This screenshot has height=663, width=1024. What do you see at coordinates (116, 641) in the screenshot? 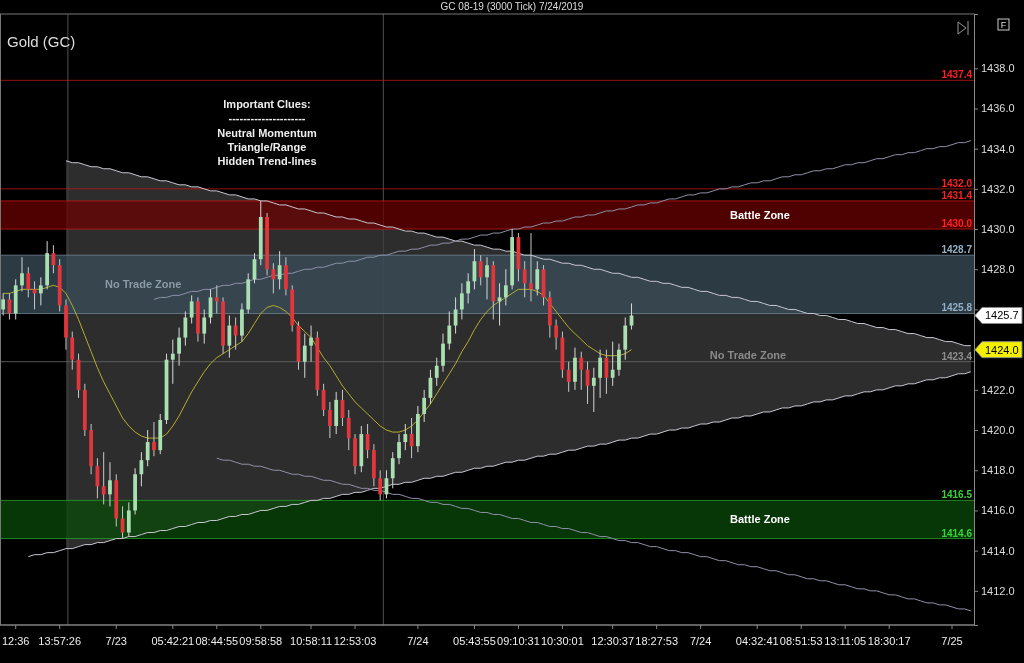
I see `x-tick-label: 7/23` at bounding box center [116, 641].